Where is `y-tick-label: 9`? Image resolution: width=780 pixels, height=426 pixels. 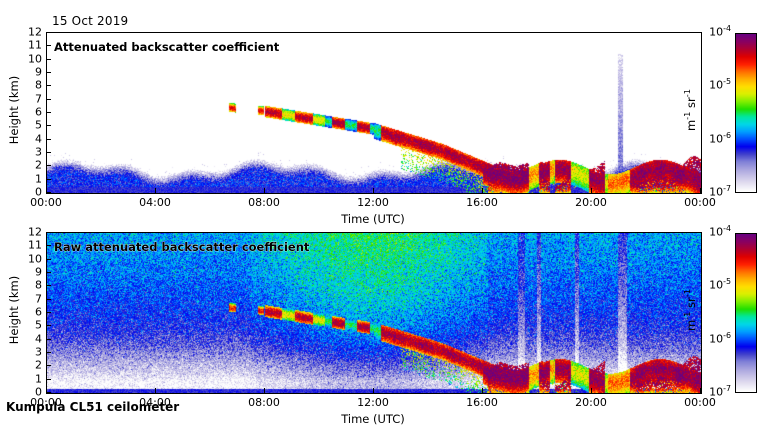
y-tick-label: 9 is located at coordinates (38, 272).